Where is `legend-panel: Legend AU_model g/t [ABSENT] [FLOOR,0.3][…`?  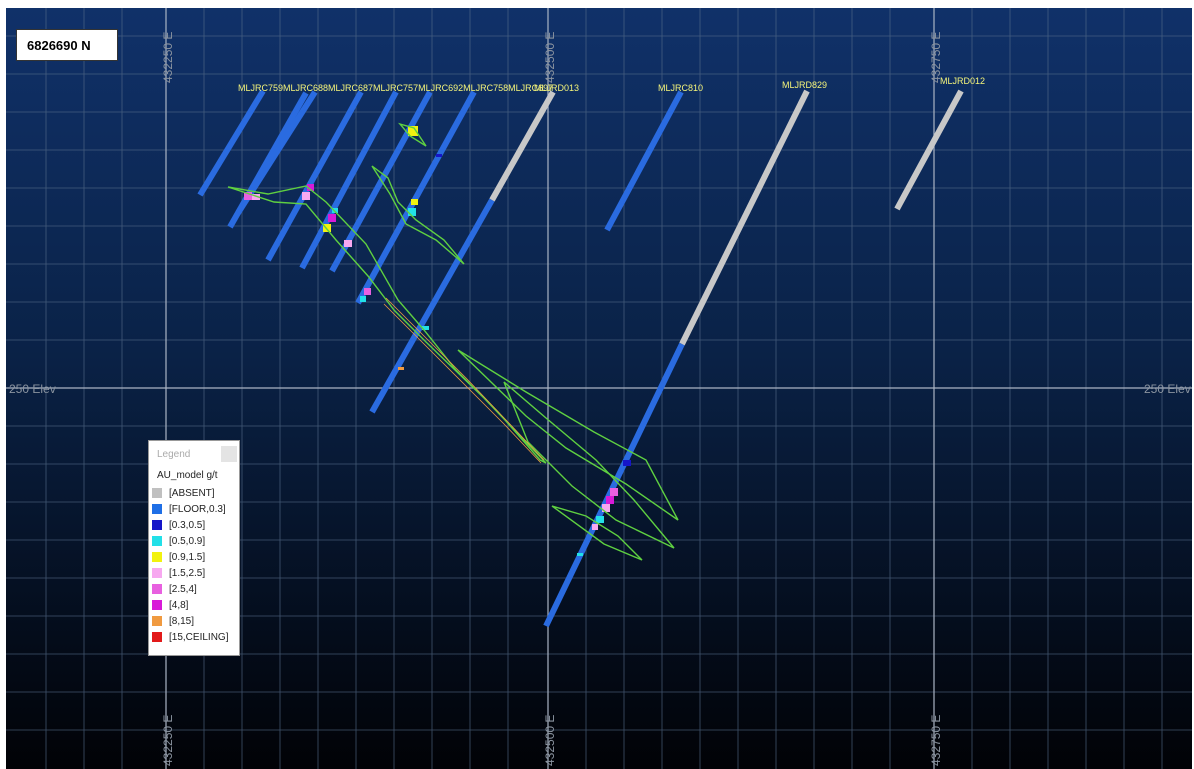 legend-panel: Legend AU_model g/t [ABSENT] [FLOOR,0.3][… is located at coordinates (194, 548).